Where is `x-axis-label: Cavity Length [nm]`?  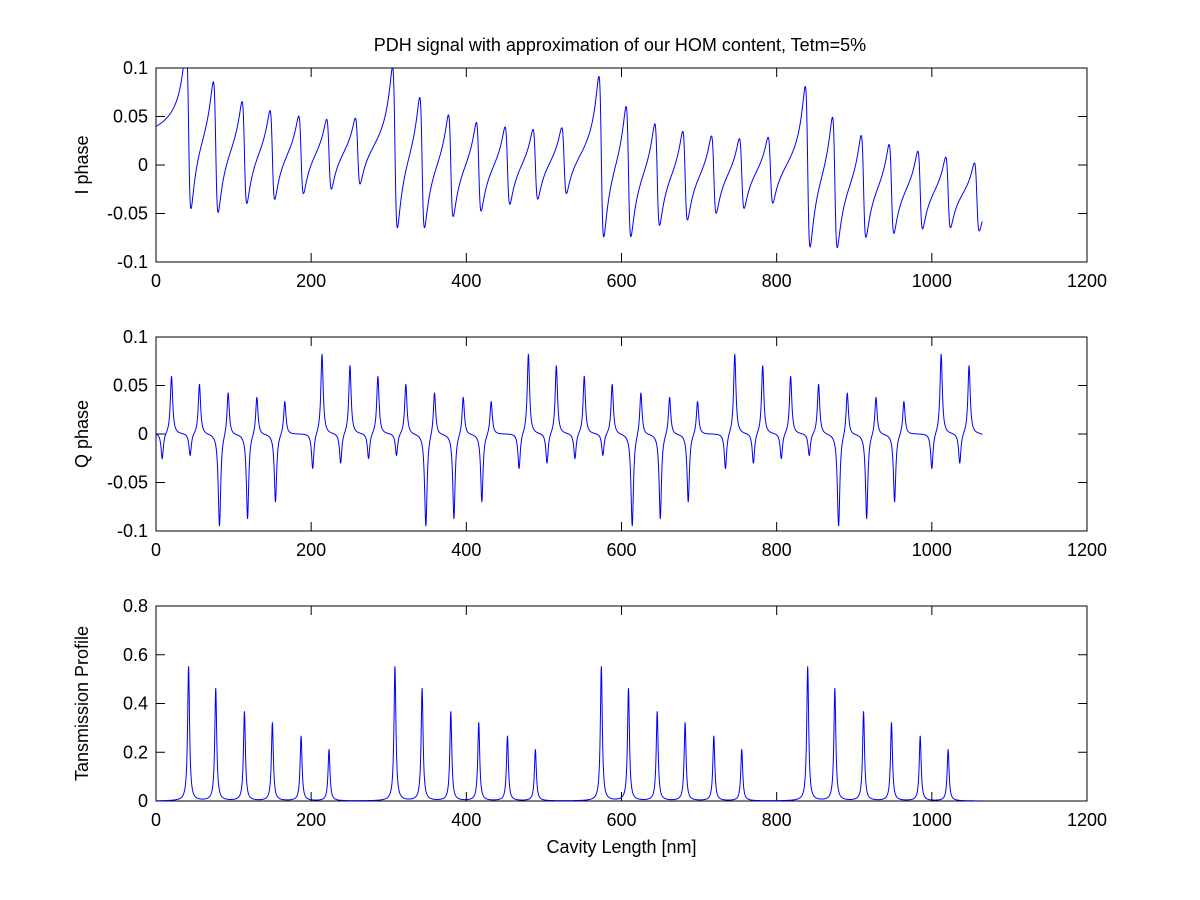
x-axis-label: Cavity Length [nm] is located at coordinates (621, 847).